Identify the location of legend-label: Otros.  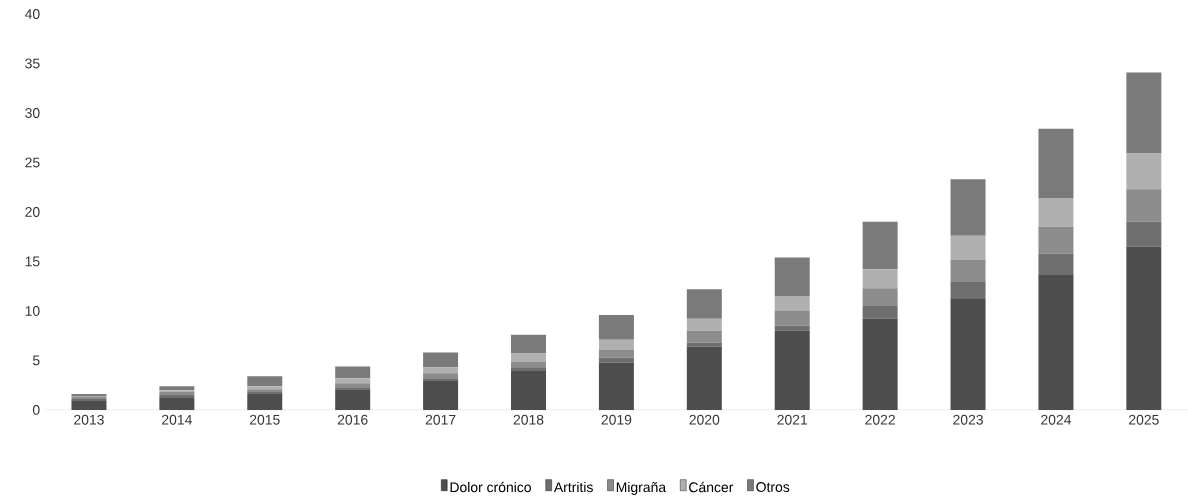
(773, 486).